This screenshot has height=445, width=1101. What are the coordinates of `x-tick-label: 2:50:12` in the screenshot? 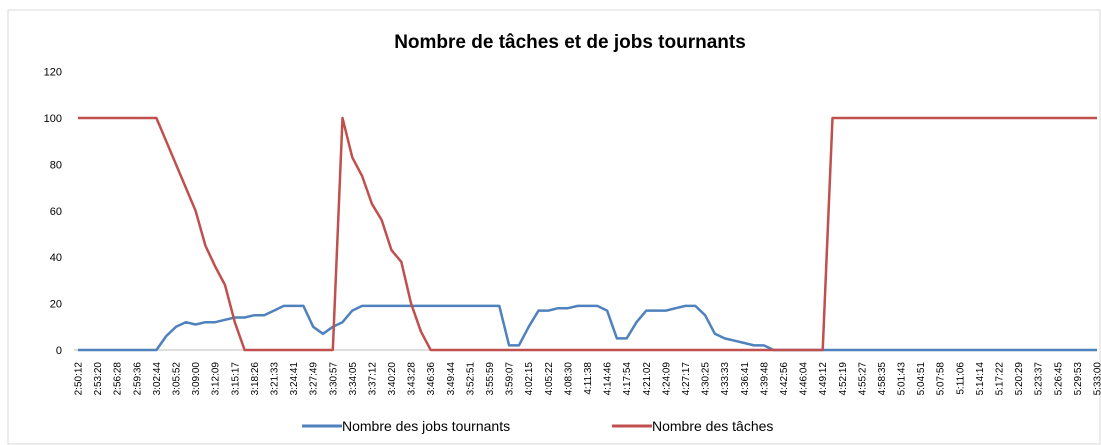 It's located at (79, 379).